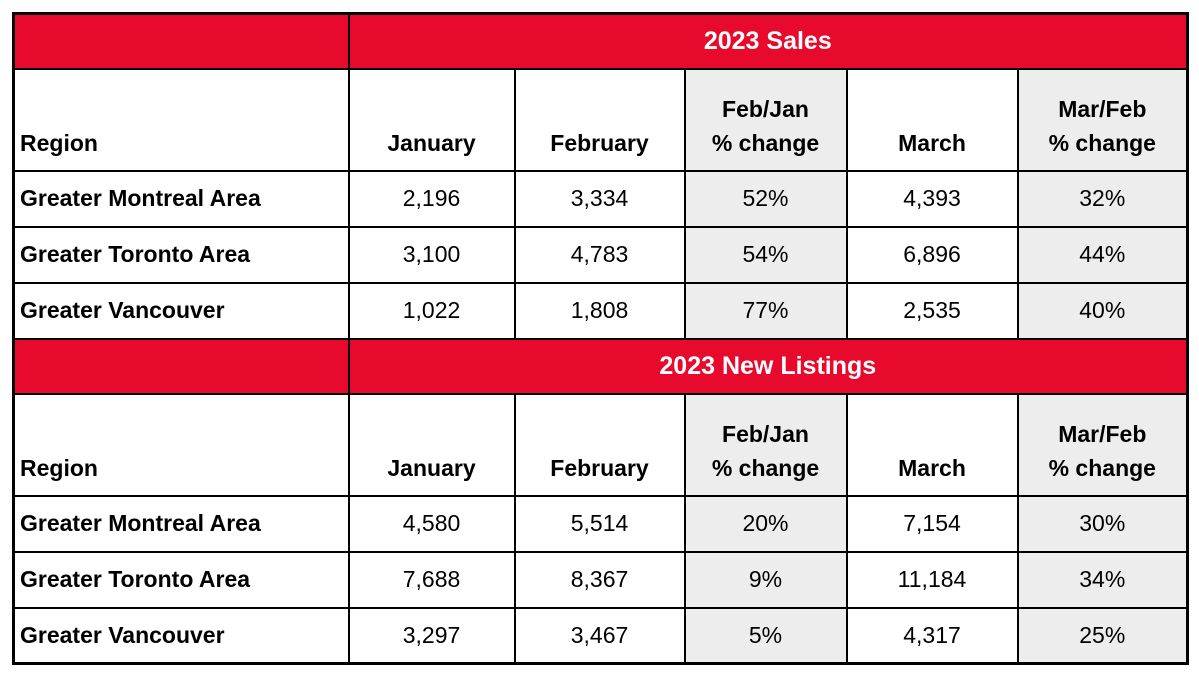 This screenshot has height=687, width=1199. What do you see at coordinates (431, 635) in the screenshot?
I see `january-value-cell: 3,297` at bounding box center [431, 635].